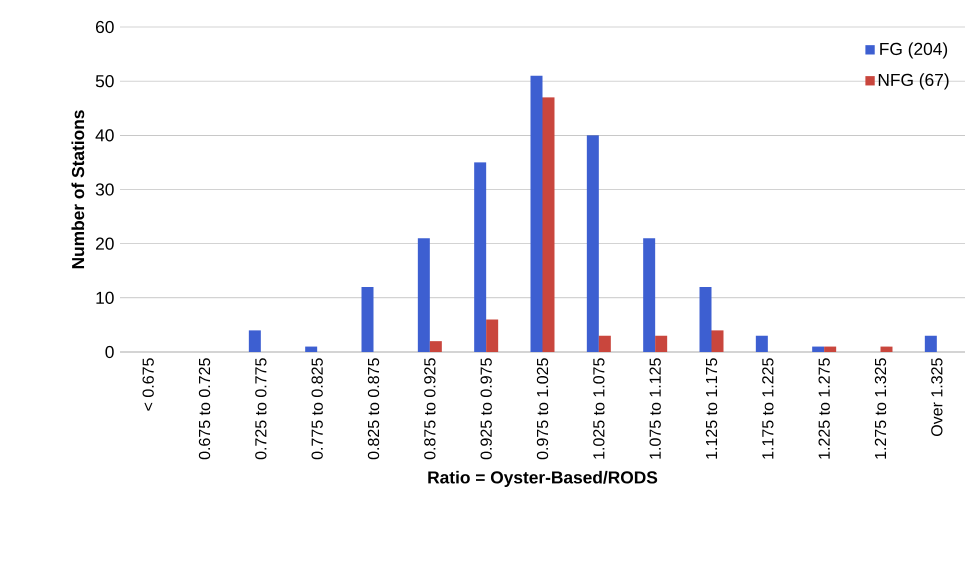  I want to click on x-tick-label: 1.125 to 1.175, so click(712, 408).